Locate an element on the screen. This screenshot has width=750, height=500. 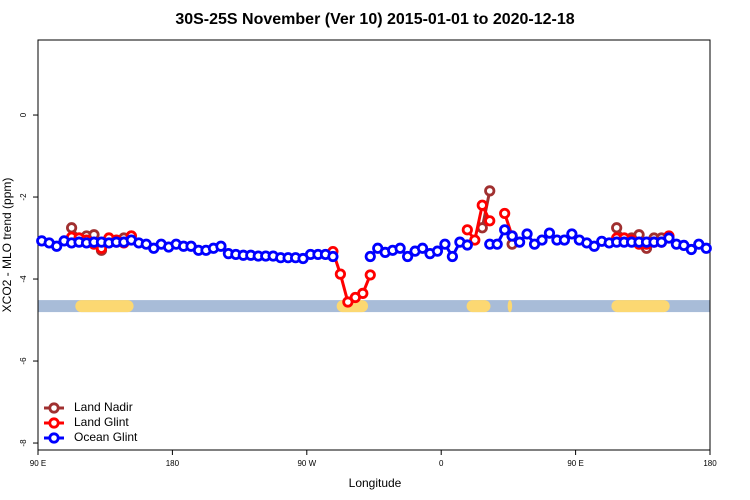
legend-label: Land Nadir is located at coordinates (103, 407).